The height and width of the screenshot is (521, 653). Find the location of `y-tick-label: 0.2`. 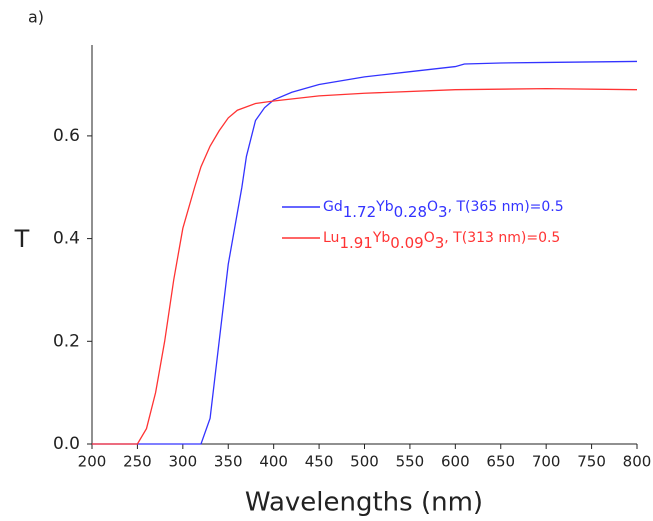

y-tick-label: 0.2 is located at coordinates (66, 341).